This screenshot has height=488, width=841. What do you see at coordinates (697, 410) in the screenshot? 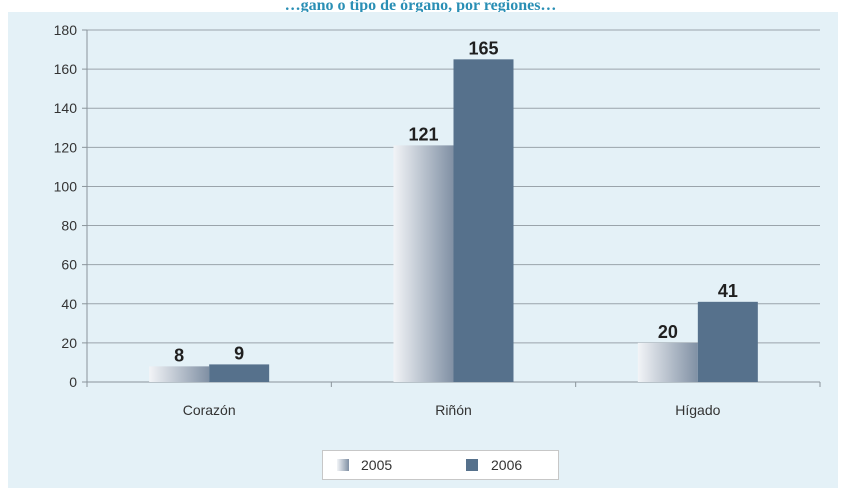
I see `x-tick-label: Hígado` at bounding box center [697, 410].